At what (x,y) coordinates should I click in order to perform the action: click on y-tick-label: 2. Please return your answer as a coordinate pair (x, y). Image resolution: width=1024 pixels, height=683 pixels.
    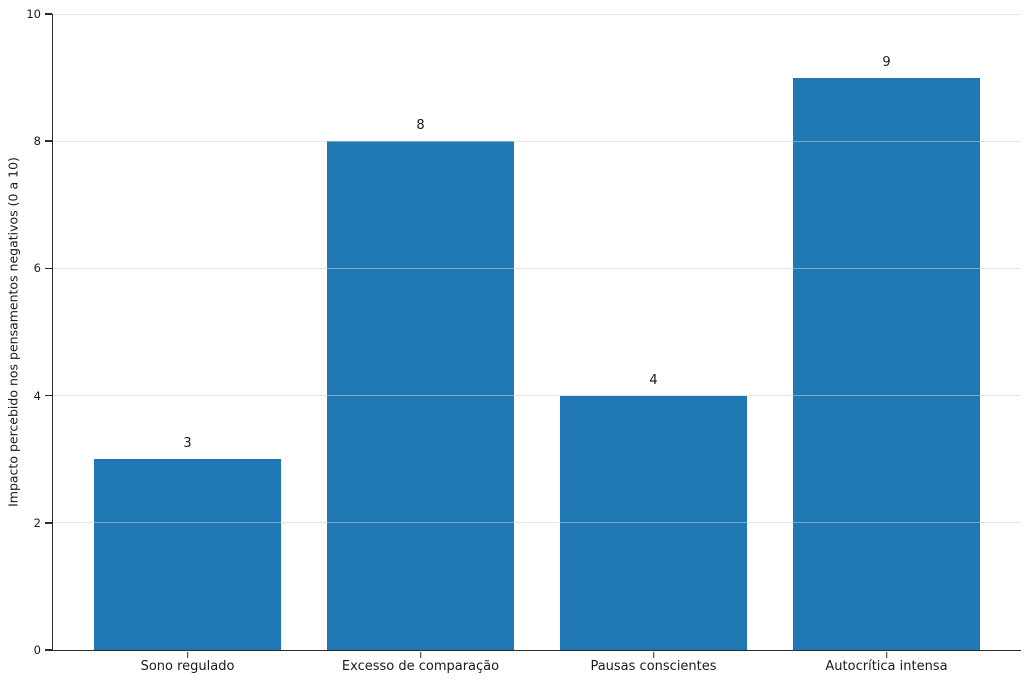
    Looking at the image, I should click on (37, 522).